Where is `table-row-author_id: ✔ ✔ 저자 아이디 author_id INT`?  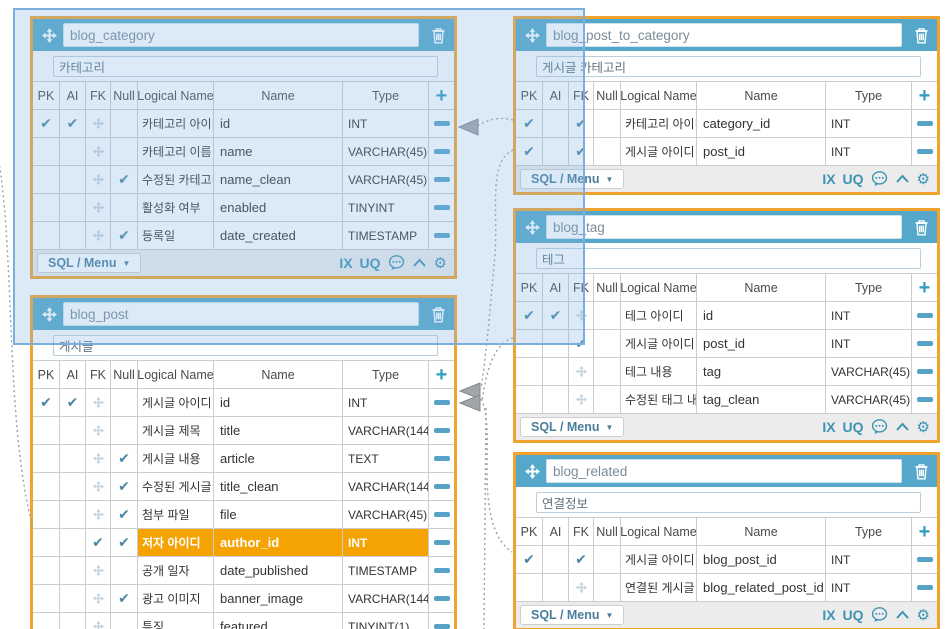 table-row-author_id: ✔ ✔ 저자 아이디 author_id INT is located at coordinates (243, 542).